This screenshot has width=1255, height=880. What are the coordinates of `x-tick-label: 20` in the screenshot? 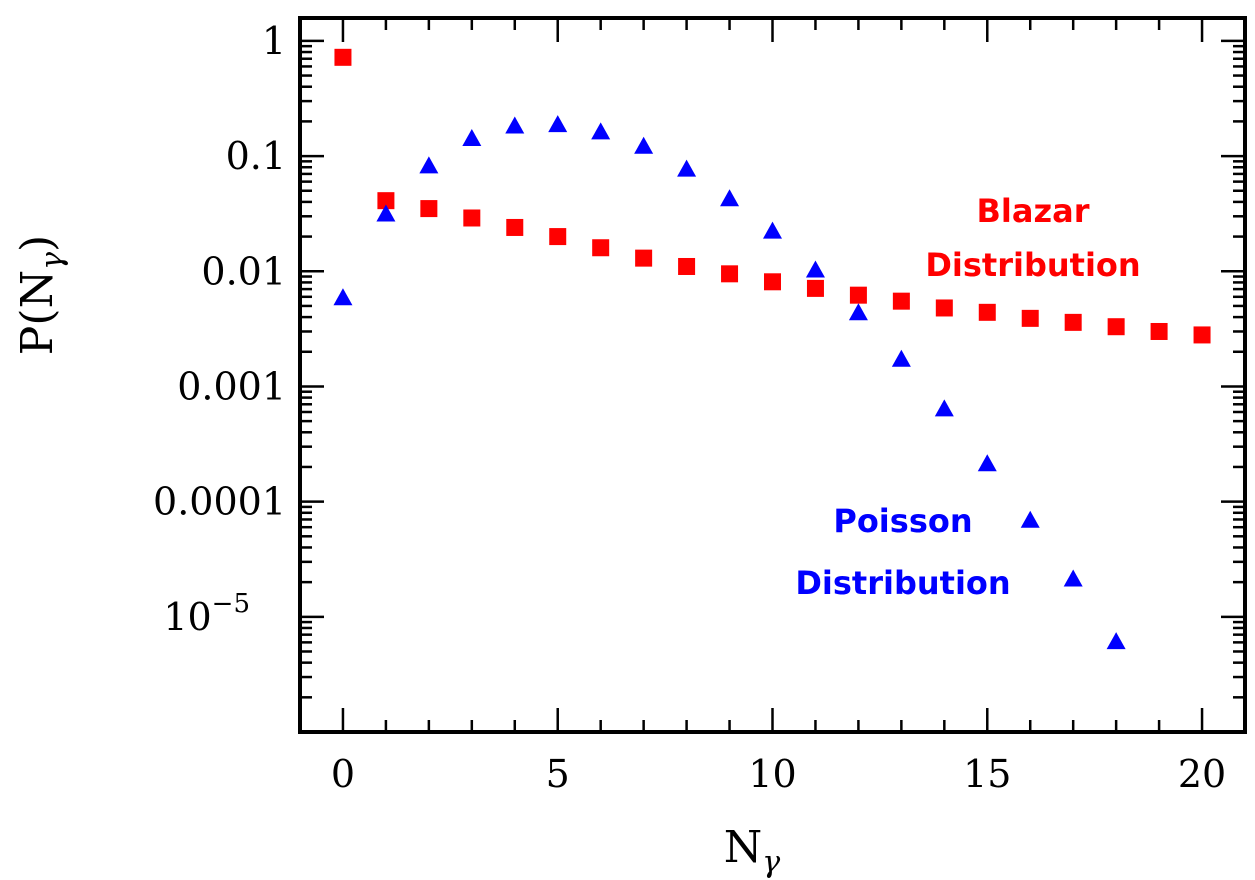 It's located at (1202, 774).